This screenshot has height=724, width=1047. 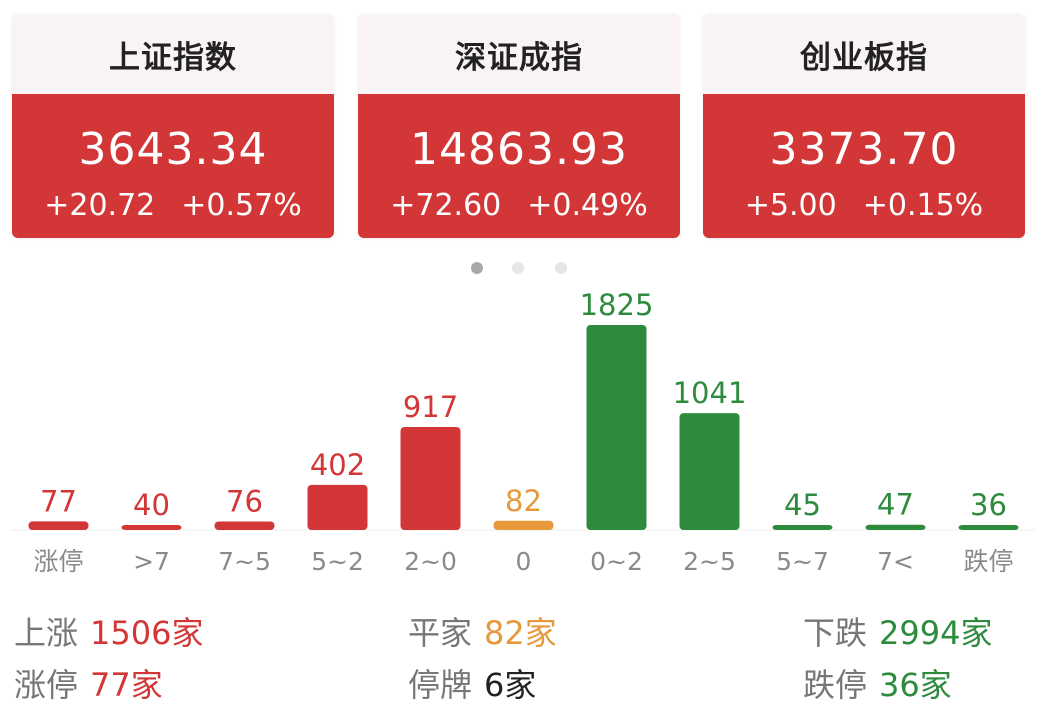 I want to click on index-value: 3373.70, so click(x=864, y=149).